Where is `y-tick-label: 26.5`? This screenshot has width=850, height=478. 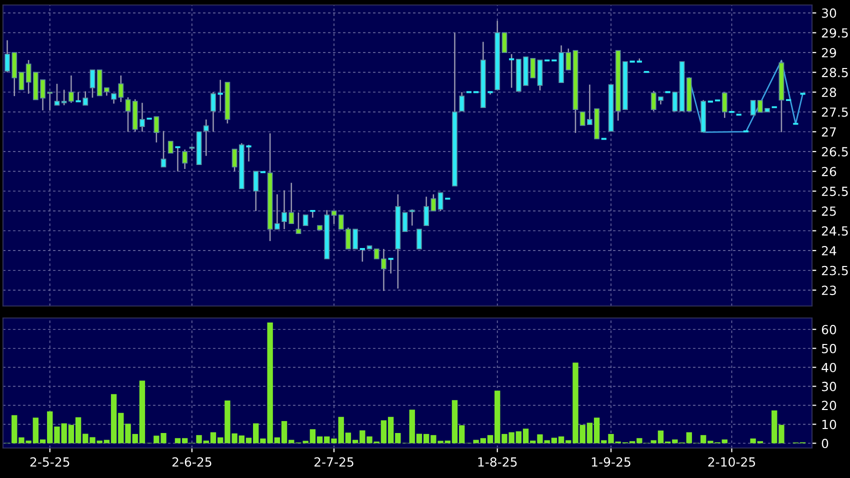
y-tick-label: 26.5 is located at coordinates (835, 151).